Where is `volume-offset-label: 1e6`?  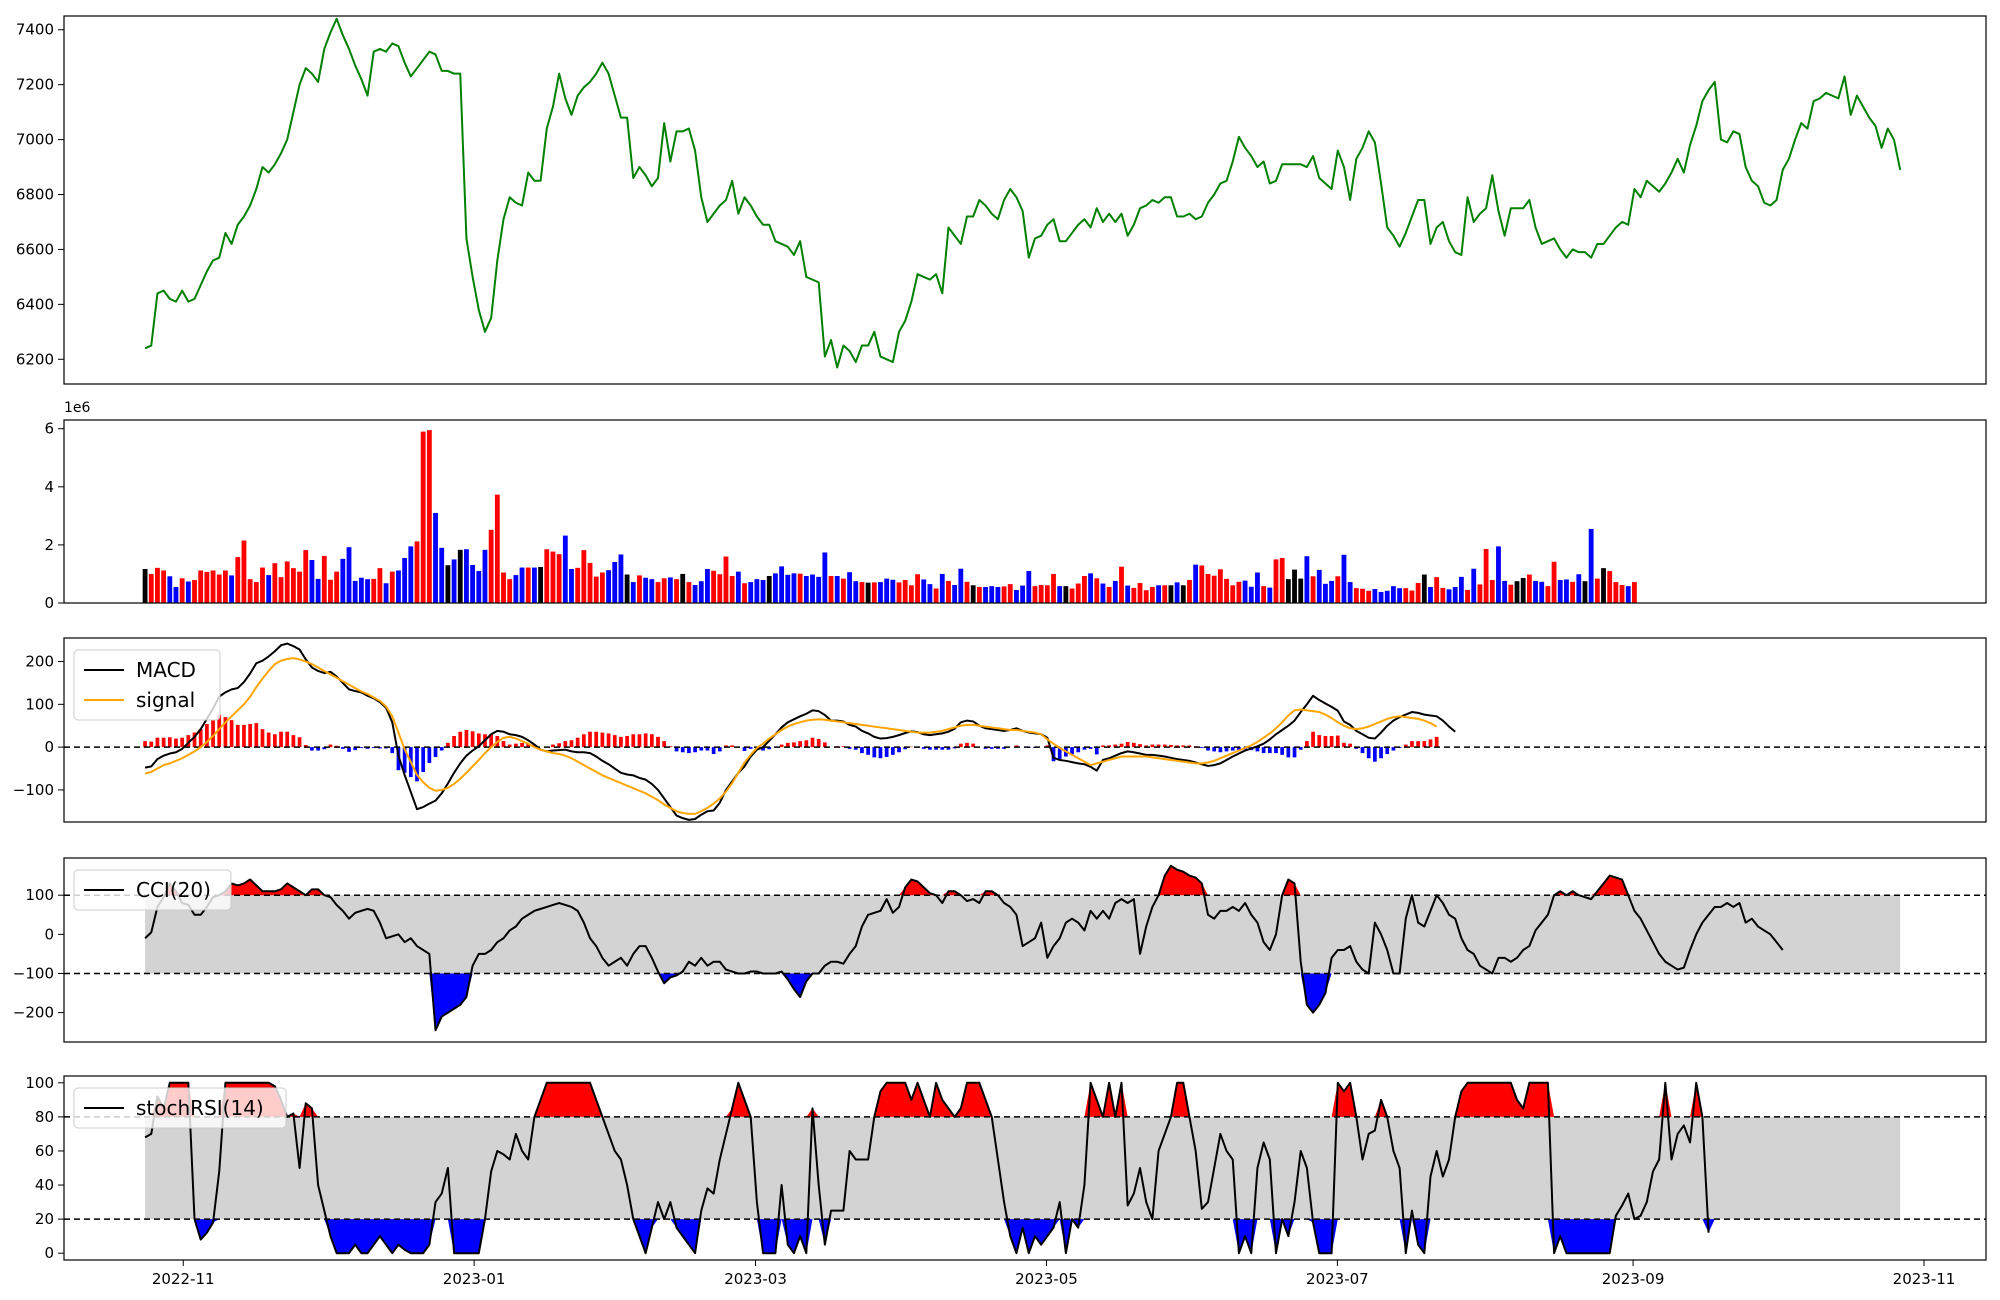 volume-offset-label: 1e6 is located at coordinates (77, 408).